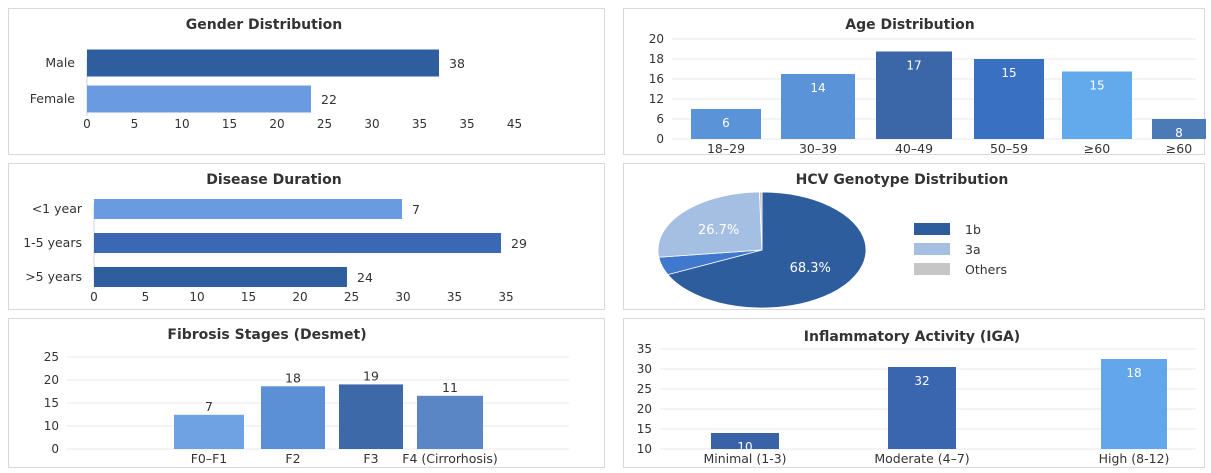 This screenshot has height=473, width=1211. What do you see at coordinates (1179, 133) in the screenshot?
I see `age-value-label: 8` at bounding box center [1179, 133].